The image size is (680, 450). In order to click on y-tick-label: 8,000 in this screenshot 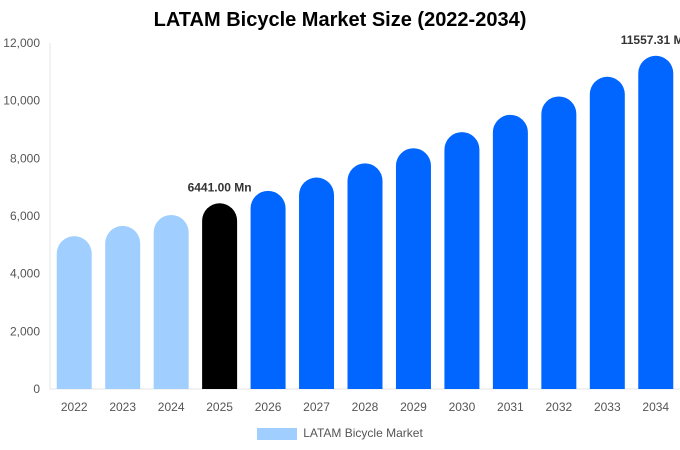, I will do `click(25, 158)`.